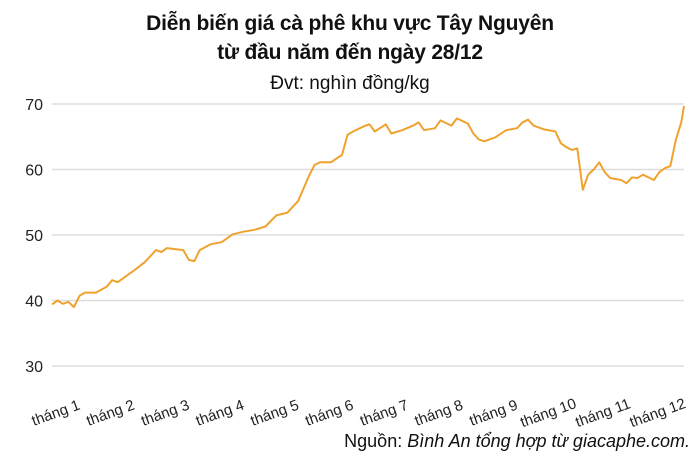 The height and width of the screenshot is (467, 700). I want to click on y-tick-label: 40, so click(34, 302).